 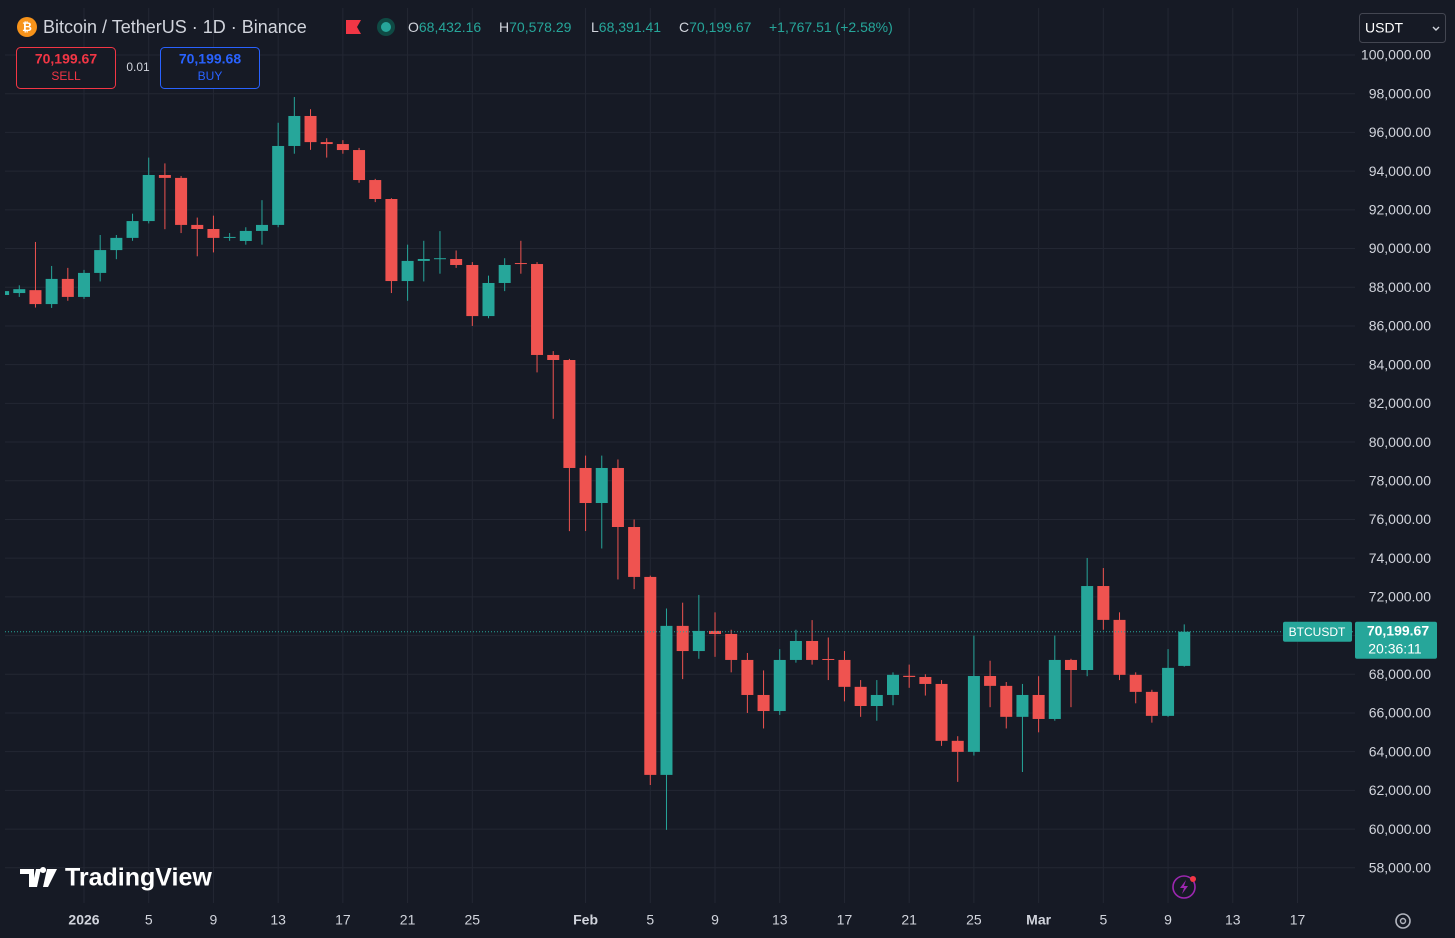 I want to click on chart-title: Bitcoin / TetherUS · 1D · Binance, so click(x=175, y=27).